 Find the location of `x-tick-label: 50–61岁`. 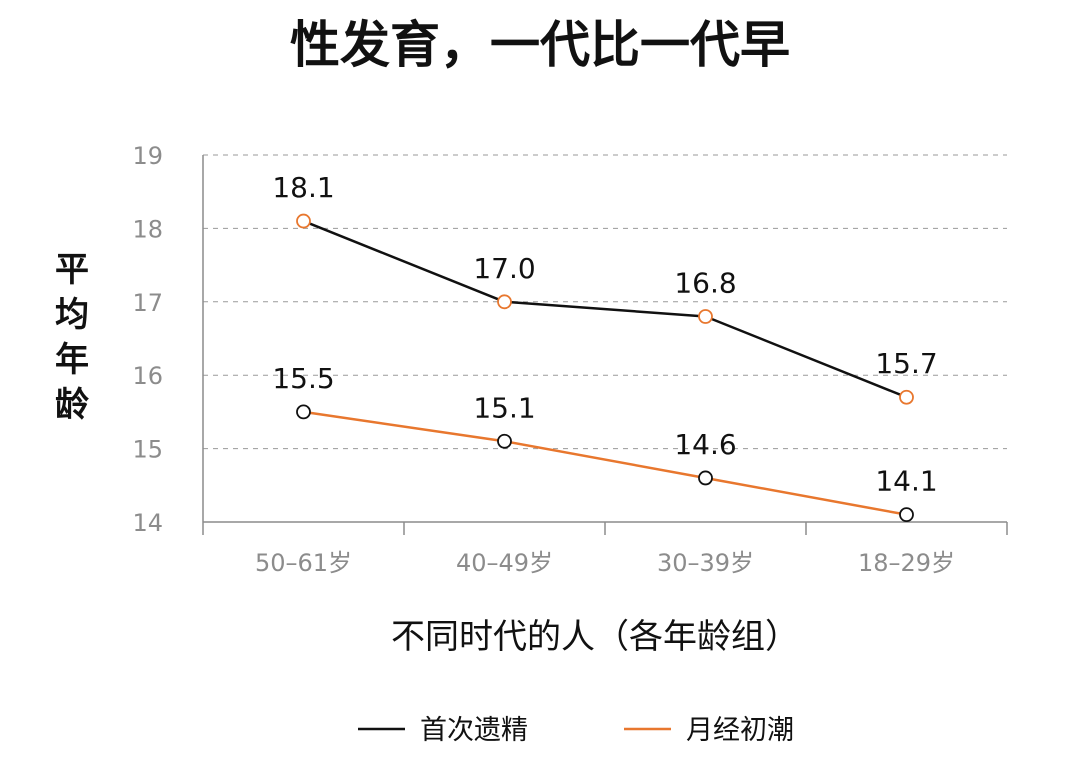

x-tick-label: 50–61岁 is located at coordinates (303, 563).